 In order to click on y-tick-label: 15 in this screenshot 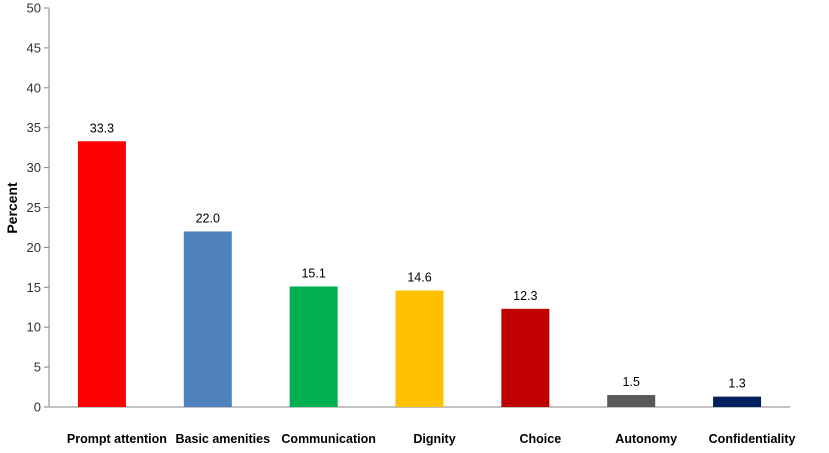, I will do `click(34, 287)`.